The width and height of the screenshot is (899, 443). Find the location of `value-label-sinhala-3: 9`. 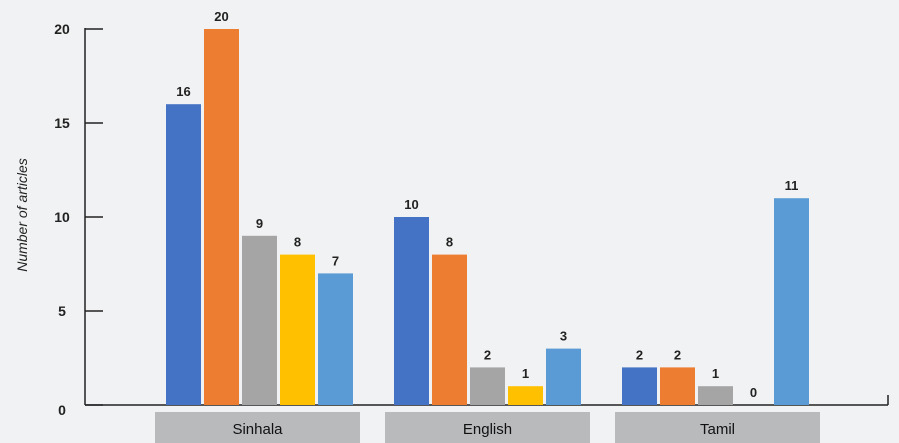

value-label-sinhala-3: 9 is located at coordinates (259, 223).